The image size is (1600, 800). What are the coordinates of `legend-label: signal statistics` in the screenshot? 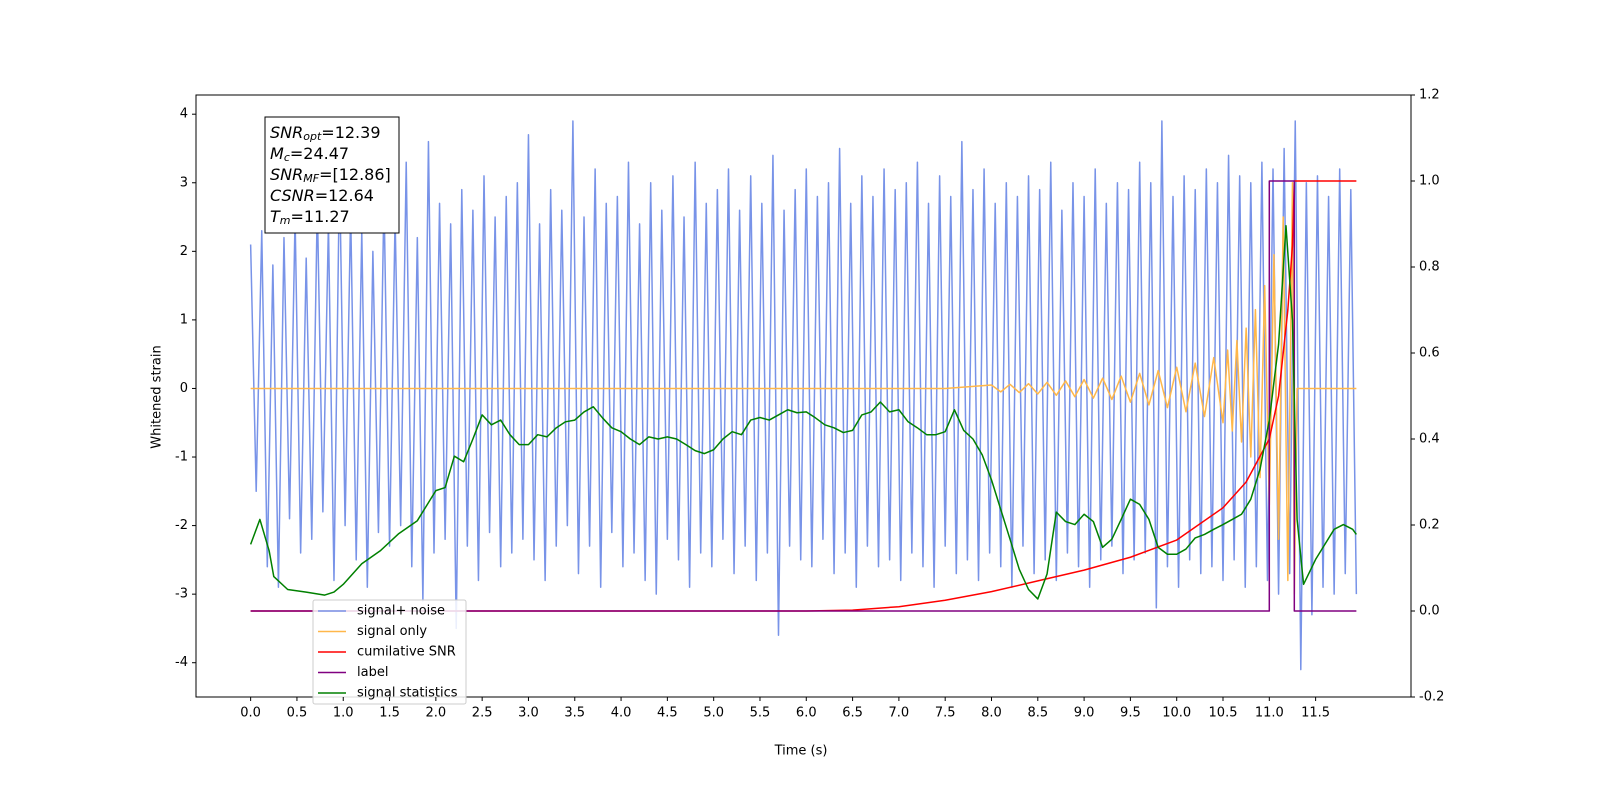 It's located at (407, 693).